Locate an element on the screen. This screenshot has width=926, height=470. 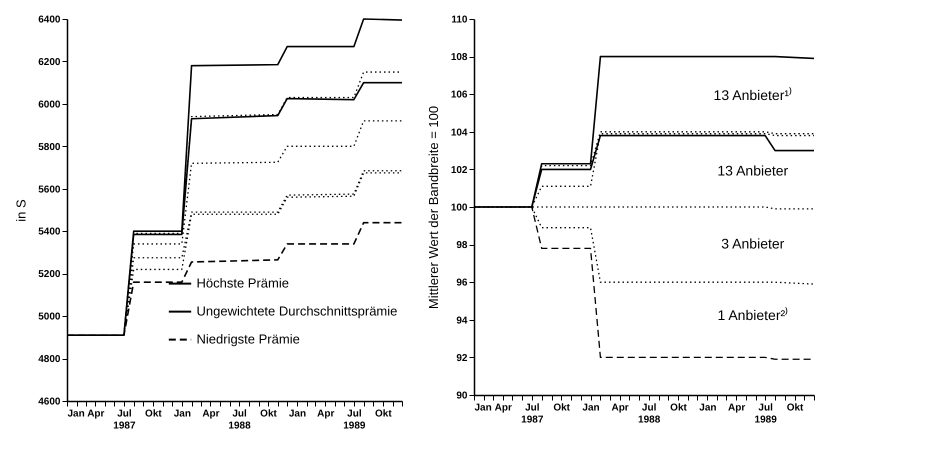
y-tick-label: 6000 is located at coordinates (49, 104).